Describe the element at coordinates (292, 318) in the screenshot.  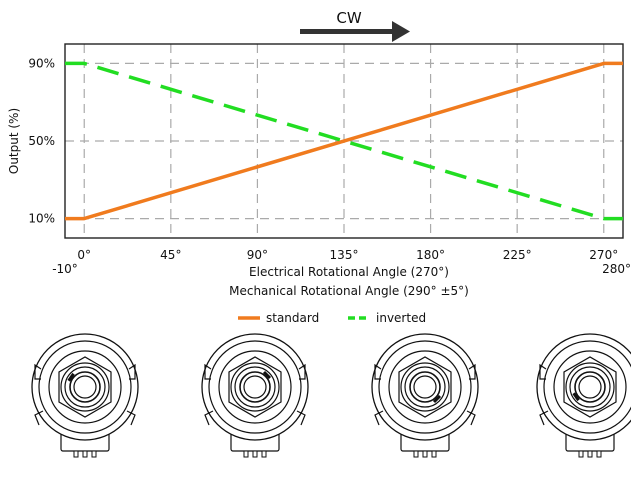
I see `legend-label-standard: standard` at that location.